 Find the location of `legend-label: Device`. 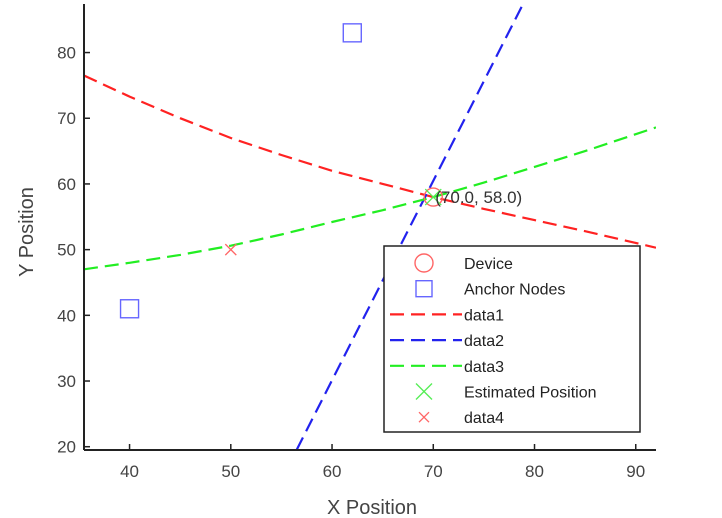

legend-label: Device is located at coordinates (488, 264).